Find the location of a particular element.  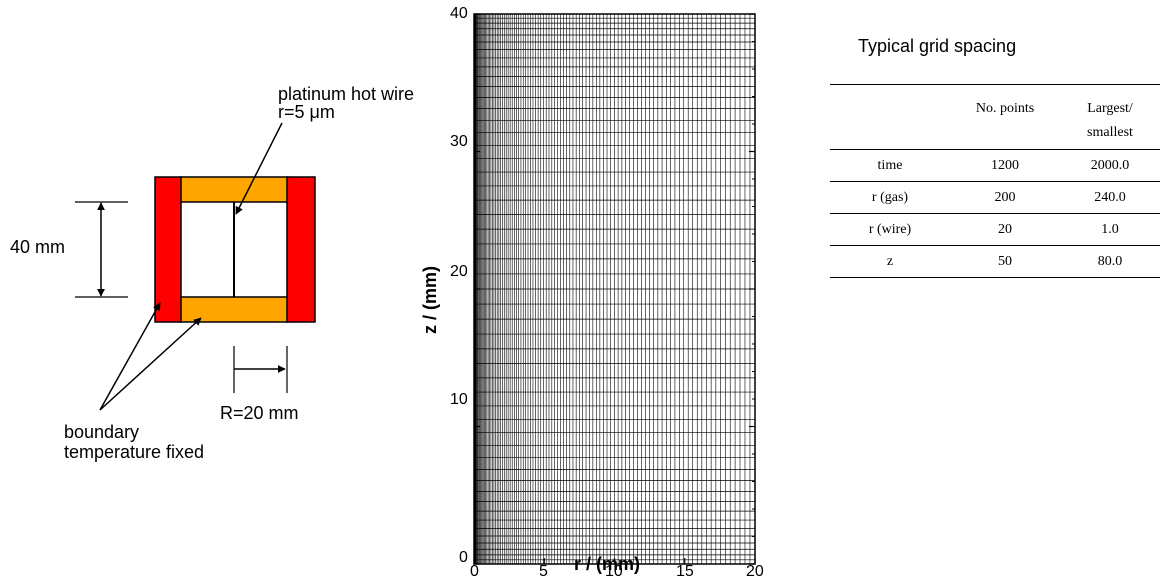

row-points: 200 is located at coordinates (1005, 197).